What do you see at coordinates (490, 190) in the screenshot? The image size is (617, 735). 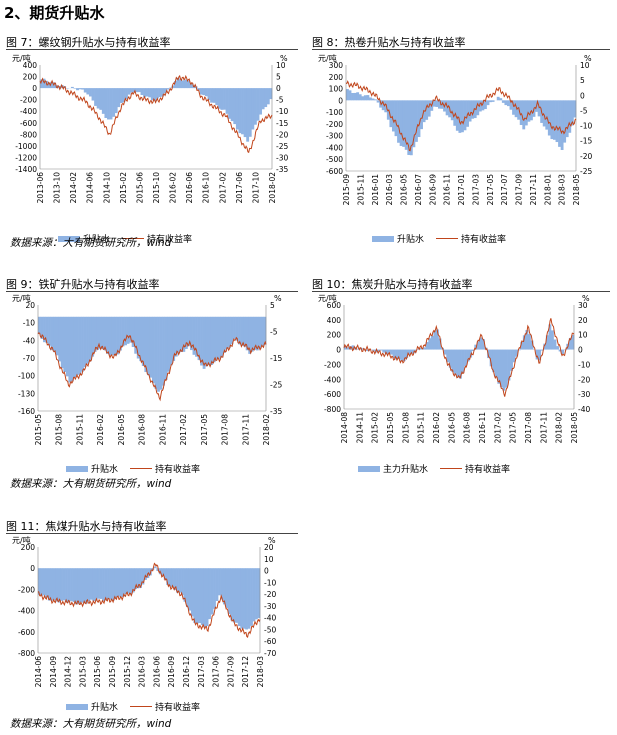 I see `x-tick: 2017-05` at bounding box center [490, 190].